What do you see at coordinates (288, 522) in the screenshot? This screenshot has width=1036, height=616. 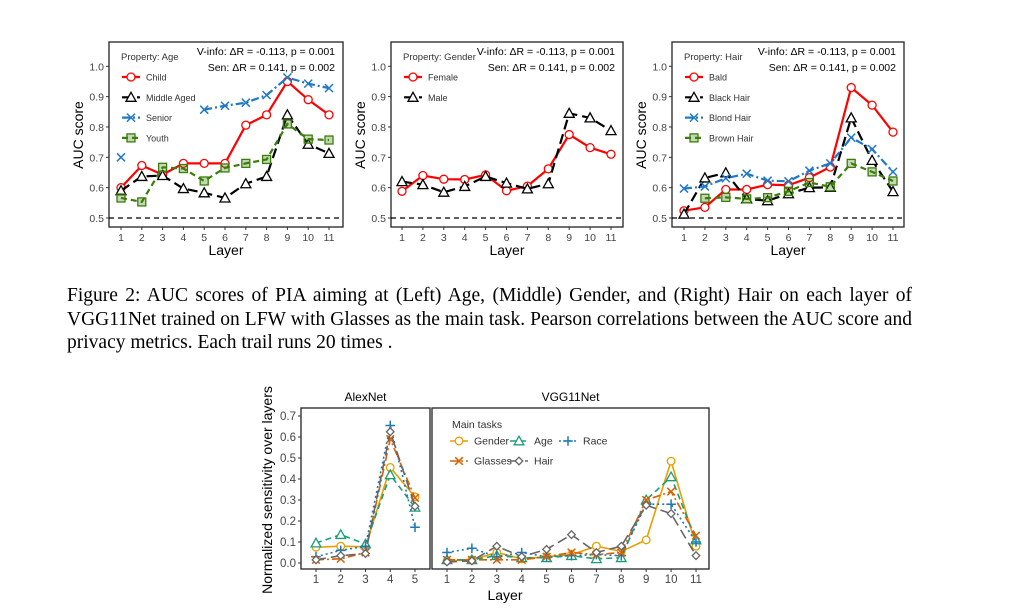 I see `y-tick-label: 0.2` at bounding box center [288, 522].